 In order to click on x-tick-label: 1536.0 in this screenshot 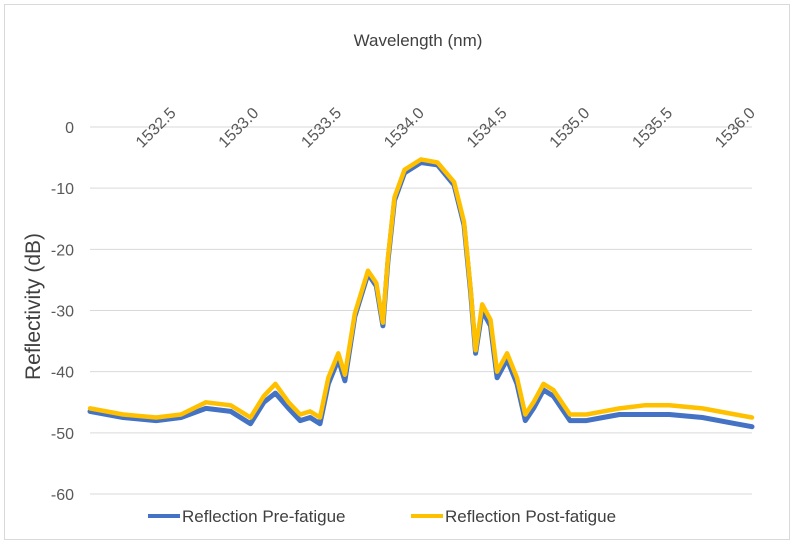, I will do `click(735, 128)`.